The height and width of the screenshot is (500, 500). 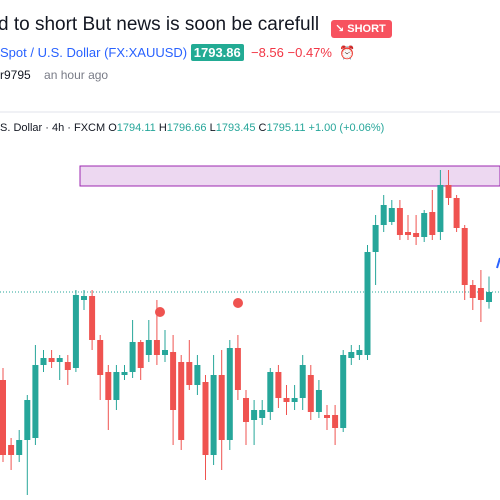 What do you see at coordinates (212, 128) in the screenshot?
I see `ohlc-label: L` at bounding box center [212, 128].